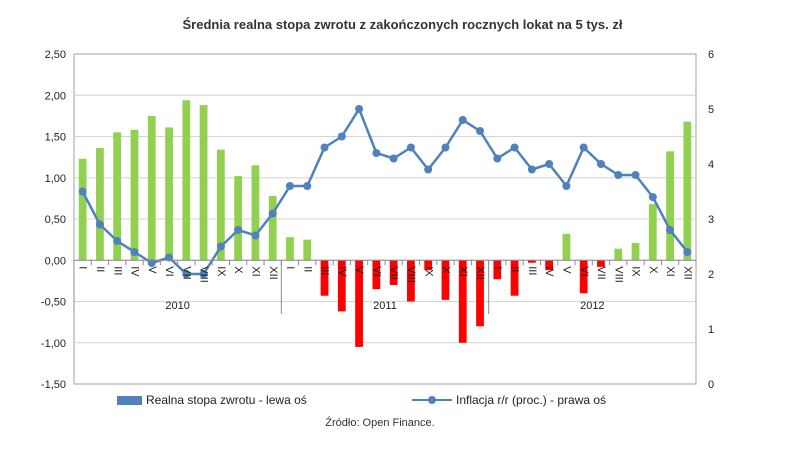 This screenshot has height=457, width=805. What do you see at coordinates (711, 275) in the screenshot?
I see `right-tick-label: 2` at bounding box center [711, 275].